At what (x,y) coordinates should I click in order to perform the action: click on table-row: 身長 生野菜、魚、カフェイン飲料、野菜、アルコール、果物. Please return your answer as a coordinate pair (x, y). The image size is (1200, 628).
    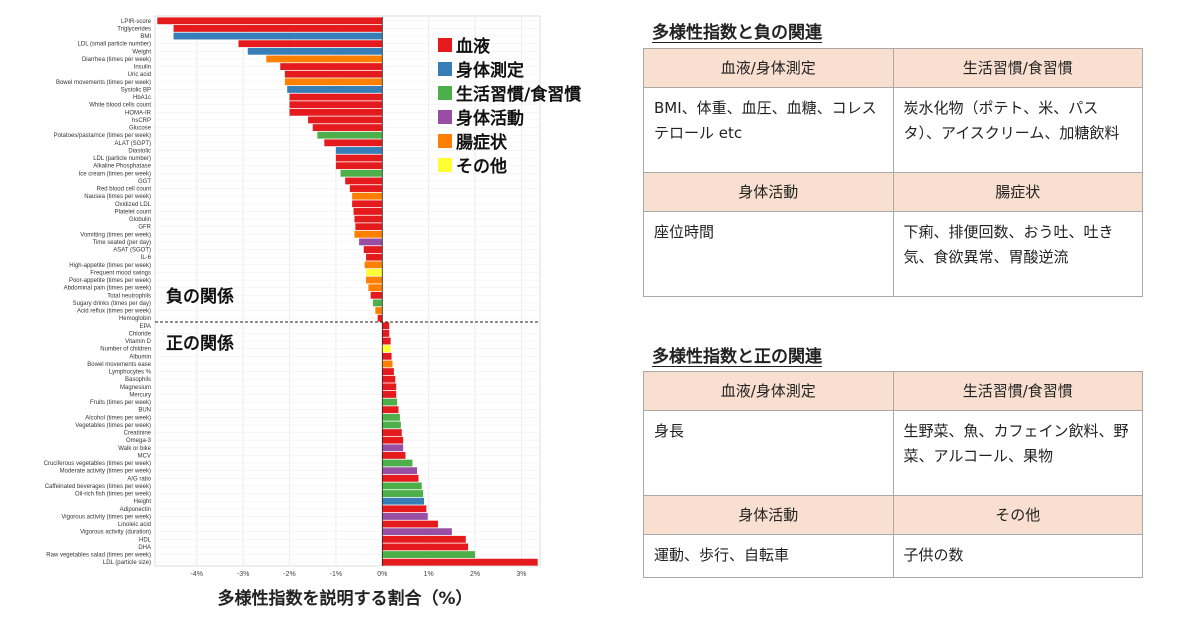
    Looking at the image, I should click on (893, 453).